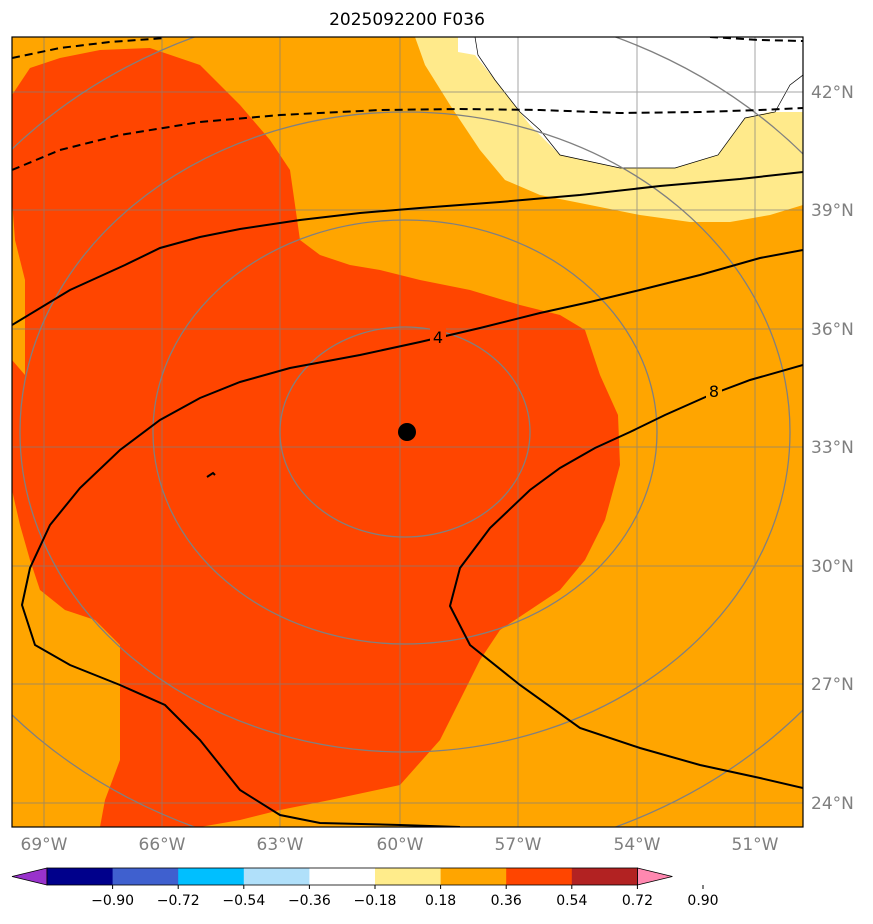 The width and height of the screenshot is (873, 924). I want to click on lon-label: 51°W, so click(755, 845).